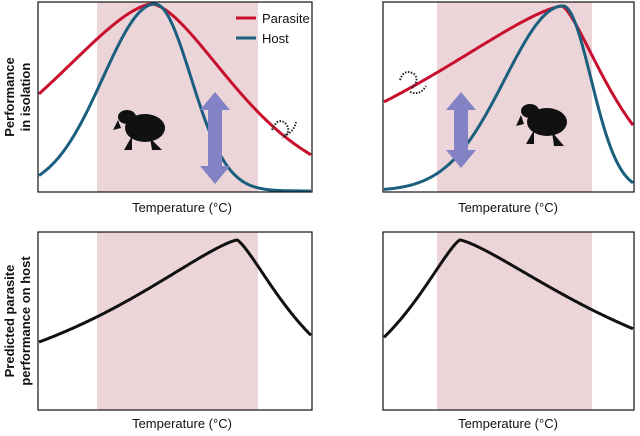 Image resolution: width=640 pixels, height=436 pixels. What do you see at coordinates (9, 321) in the screenshot?
I see `y-label: Predicted parasite` at bounding box center [9, 321].